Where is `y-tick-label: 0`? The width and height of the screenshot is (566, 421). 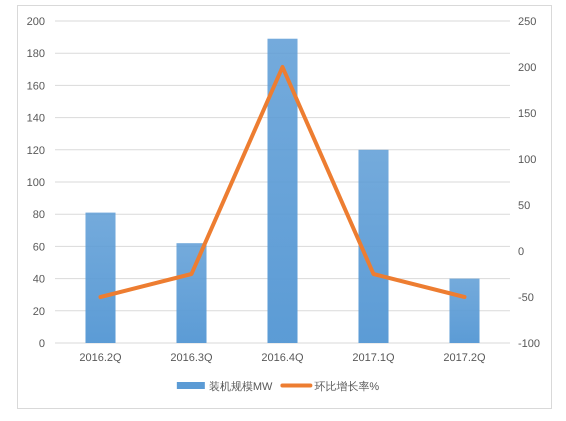
y-tick-label: 0 is located at coordinates (41, 344).